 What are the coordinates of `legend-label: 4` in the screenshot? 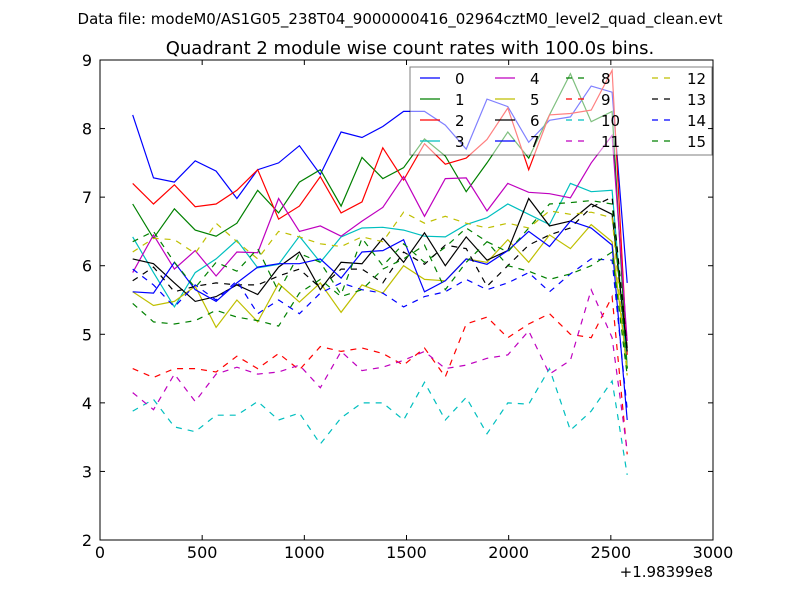 It's located at (535, 79).